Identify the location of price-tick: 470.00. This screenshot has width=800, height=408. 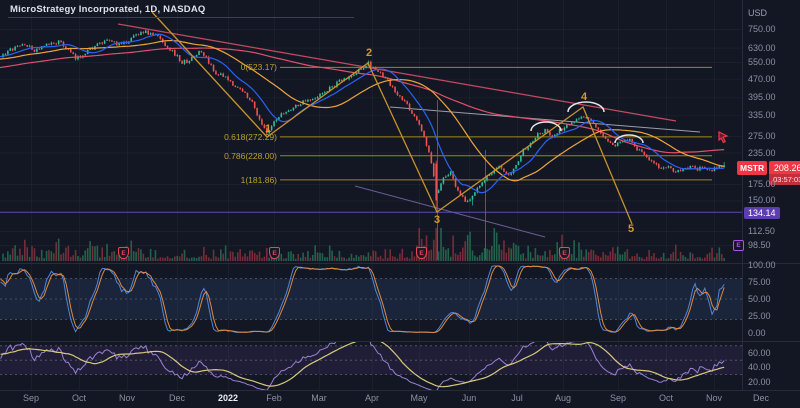
(762, 78).